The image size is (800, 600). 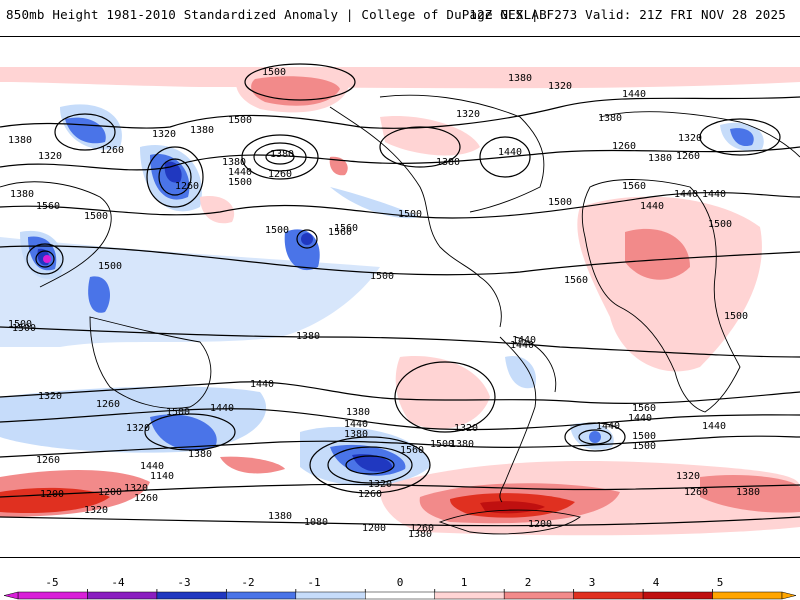 I want to click on colorbar-max-arrow, so click(x=789, y=595).